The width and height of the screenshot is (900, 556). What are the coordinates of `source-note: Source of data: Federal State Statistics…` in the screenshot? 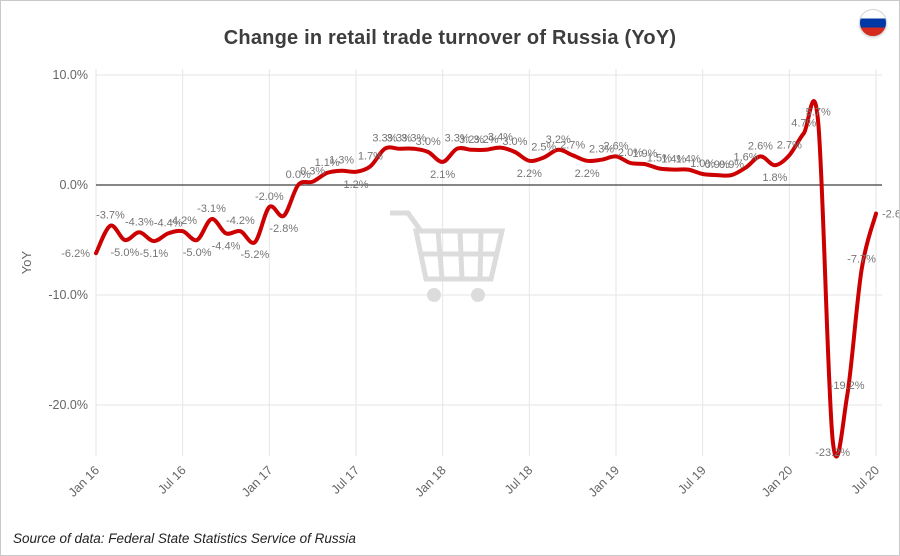 It's located at (184, 538).